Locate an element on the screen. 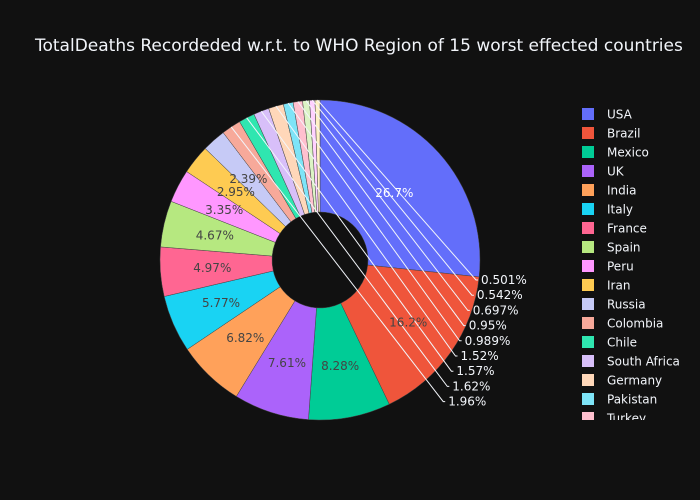  slice-label: 16.2% is located at coordinates (408, 322).